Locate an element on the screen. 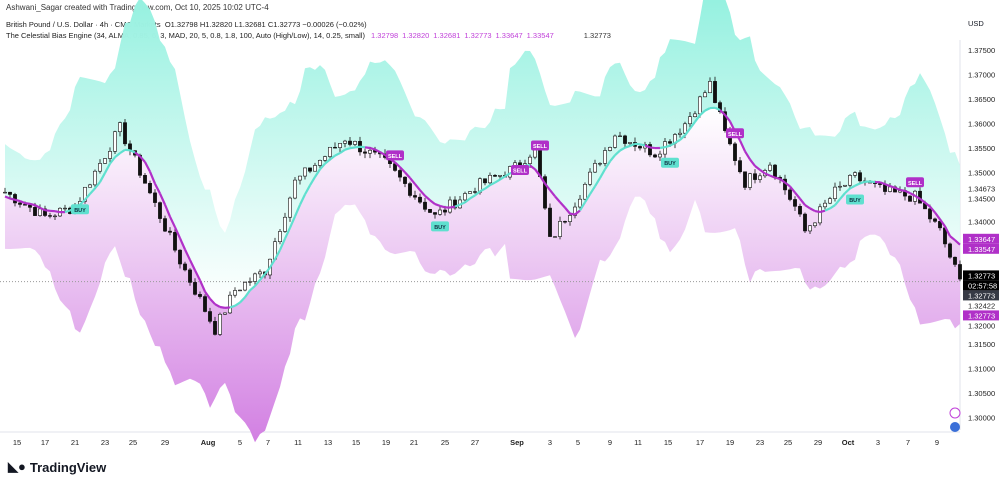  time-tick: 11 is located at coordinates (298, 442).